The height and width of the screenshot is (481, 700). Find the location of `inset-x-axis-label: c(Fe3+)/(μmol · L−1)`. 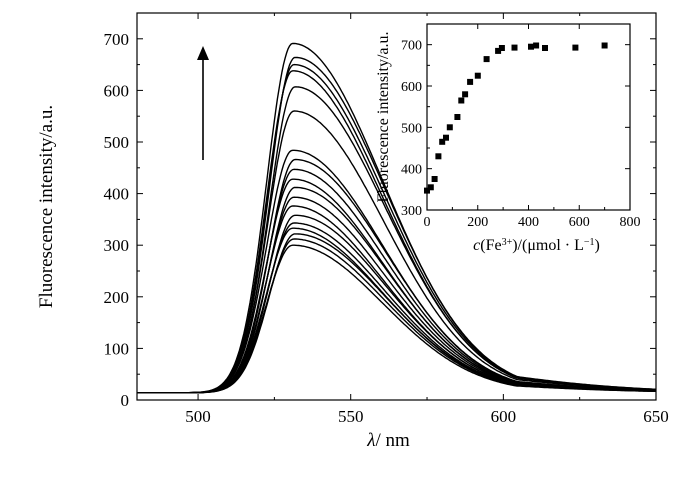

inset-x-axis-label: c(Fe3+)/(μmol · L−1) is located at coordinates (536, 246).